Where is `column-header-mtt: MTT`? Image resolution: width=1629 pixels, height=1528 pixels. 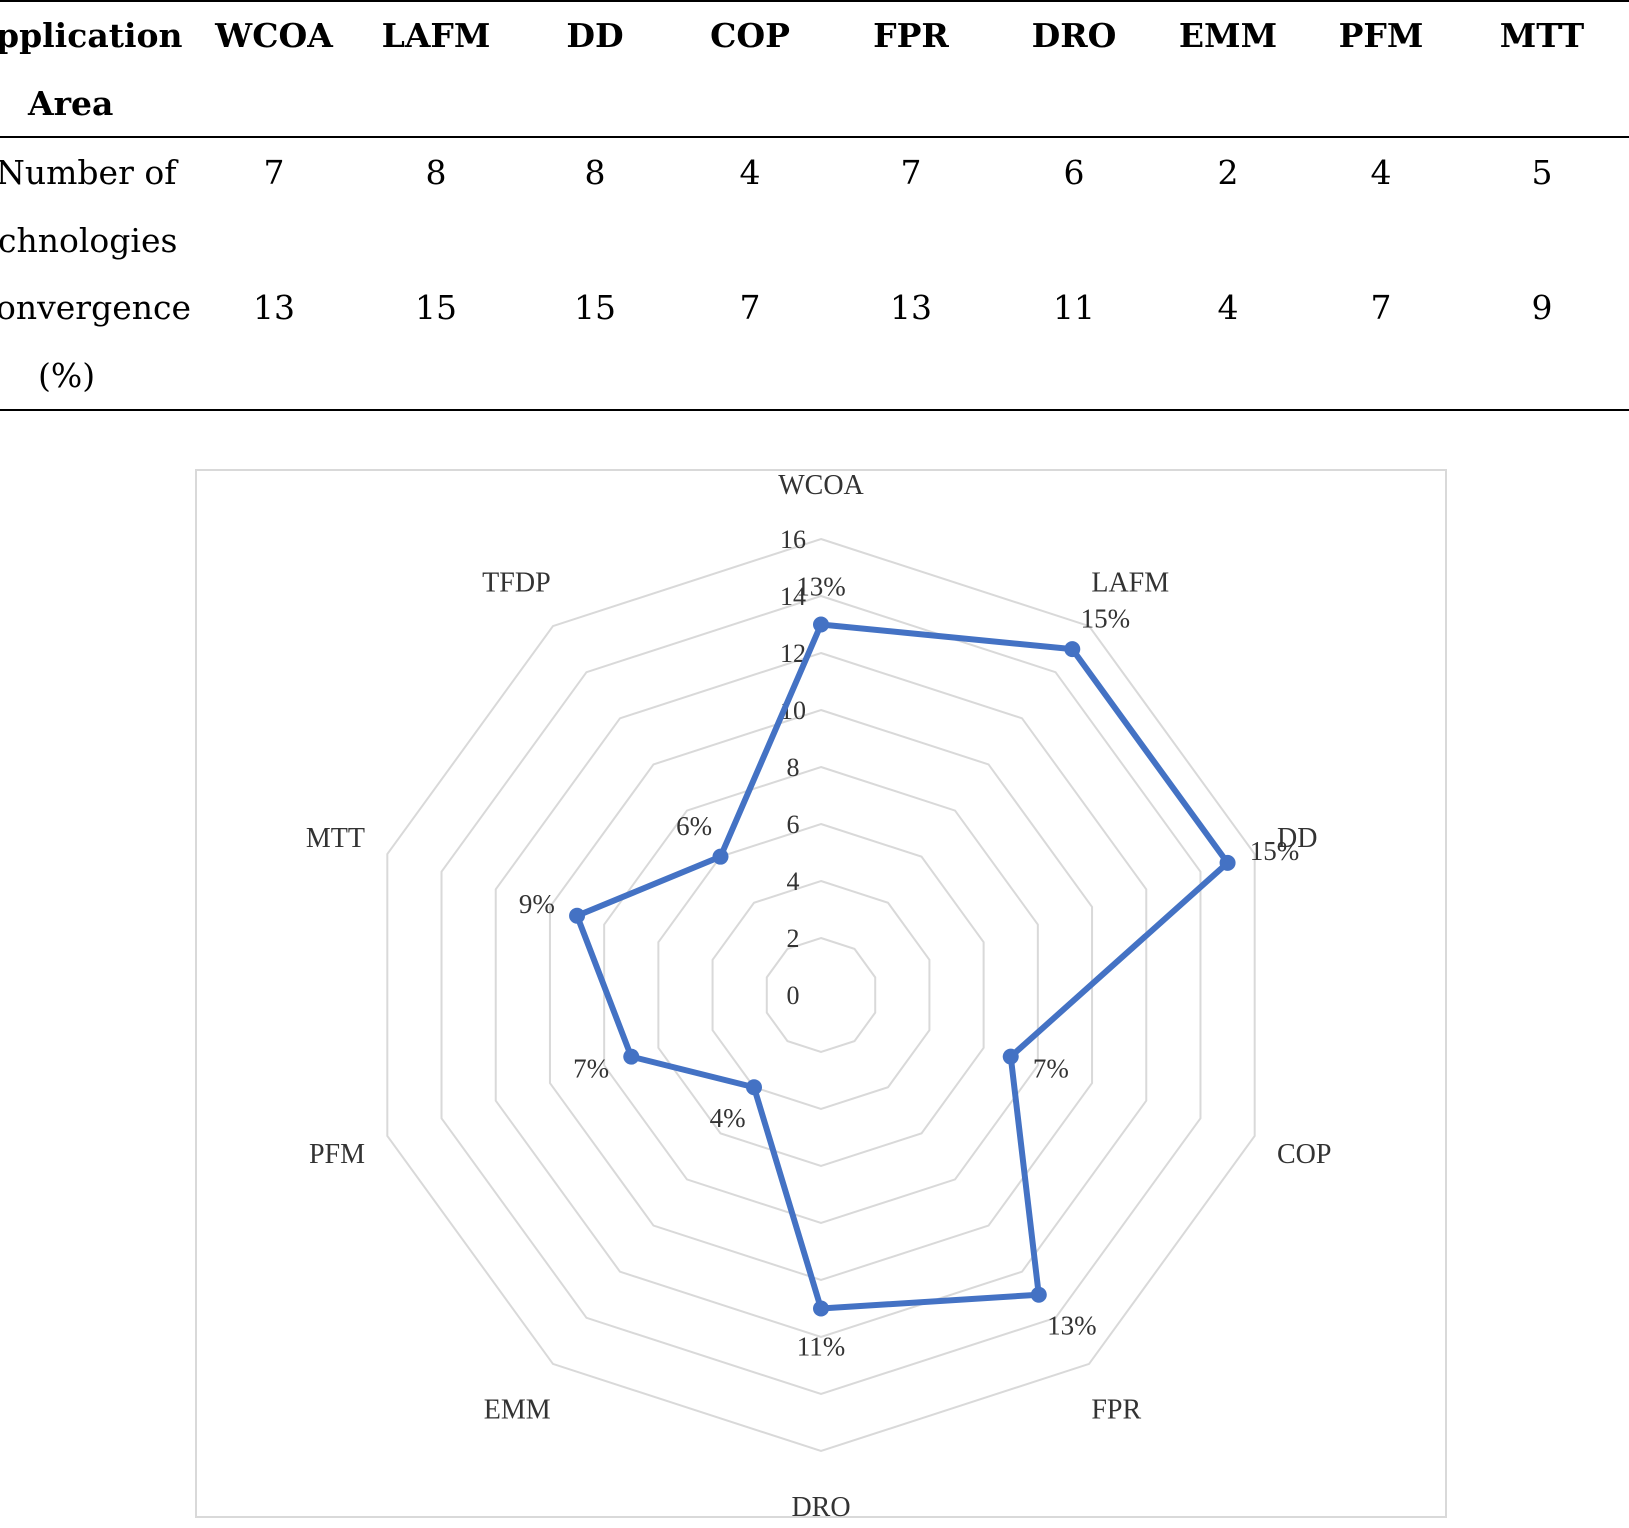 column-header-mtt: MTT is located at coordinates (1542, 35).